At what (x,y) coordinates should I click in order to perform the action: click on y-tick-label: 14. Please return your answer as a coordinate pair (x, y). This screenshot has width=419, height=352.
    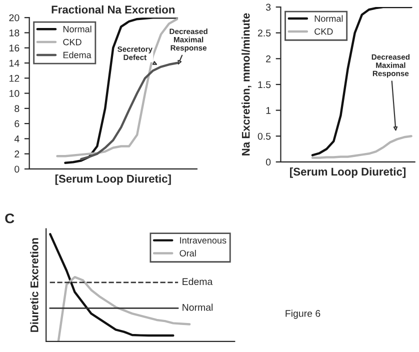
    Looking at the image, I should click on (15, 63).